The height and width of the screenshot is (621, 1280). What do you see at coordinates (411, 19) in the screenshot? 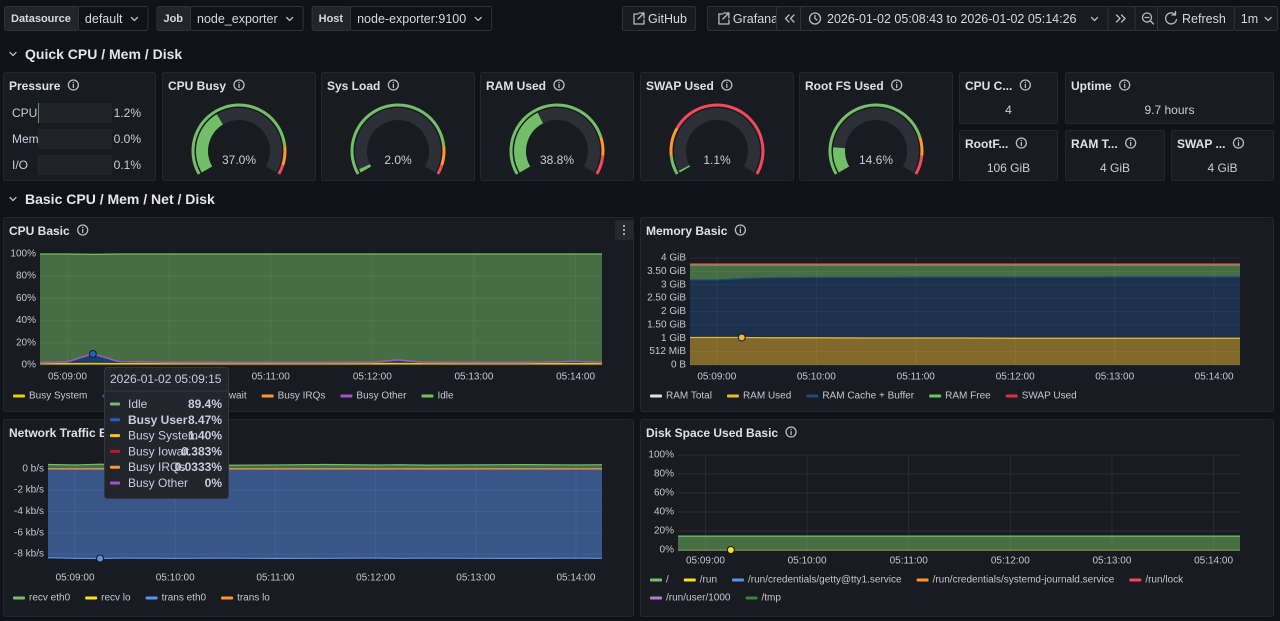
I see `variable-value: node-exporter:9100` at bounding box center [411, 19].